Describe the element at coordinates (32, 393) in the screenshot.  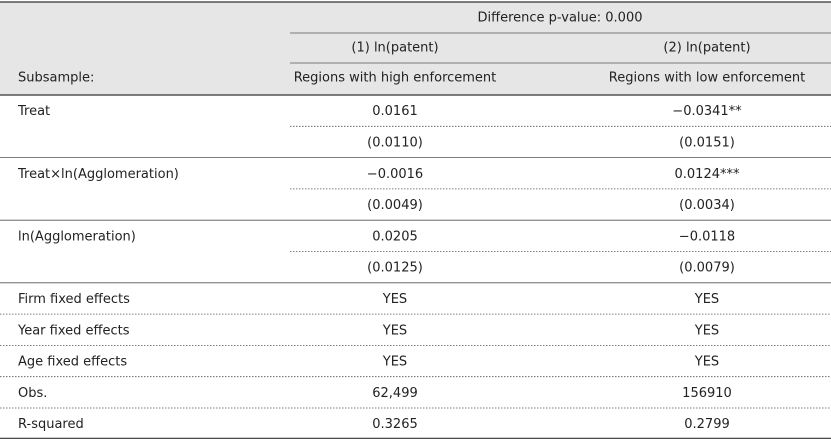
I see `row-label: Obs.` at that location.